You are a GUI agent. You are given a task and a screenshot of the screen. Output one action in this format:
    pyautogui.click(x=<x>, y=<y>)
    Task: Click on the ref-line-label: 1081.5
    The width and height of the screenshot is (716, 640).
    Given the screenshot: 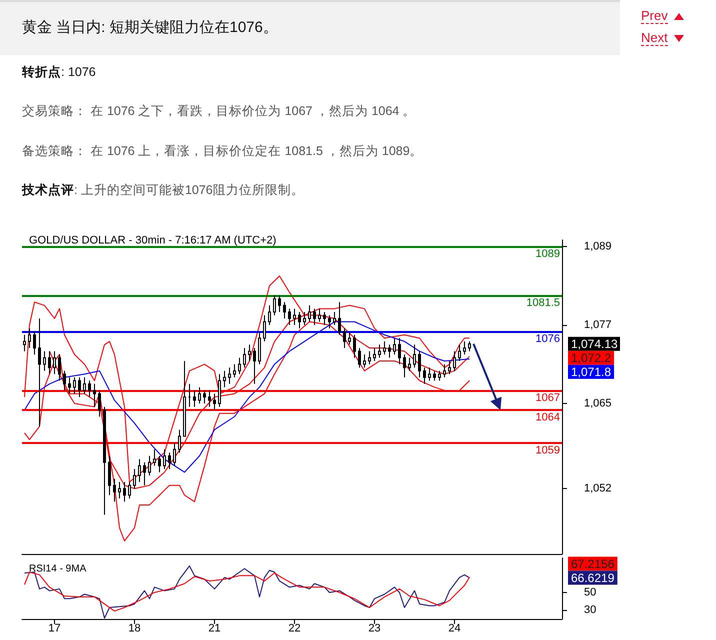 What is the action you would take?
    pyautogui.click(x=543, y=303)
    